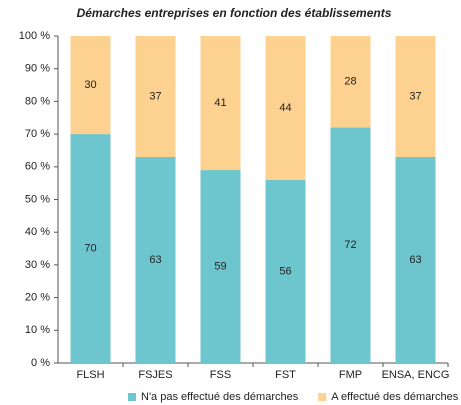  I want to click on x-tick-label: FMP, so click(350, 375).